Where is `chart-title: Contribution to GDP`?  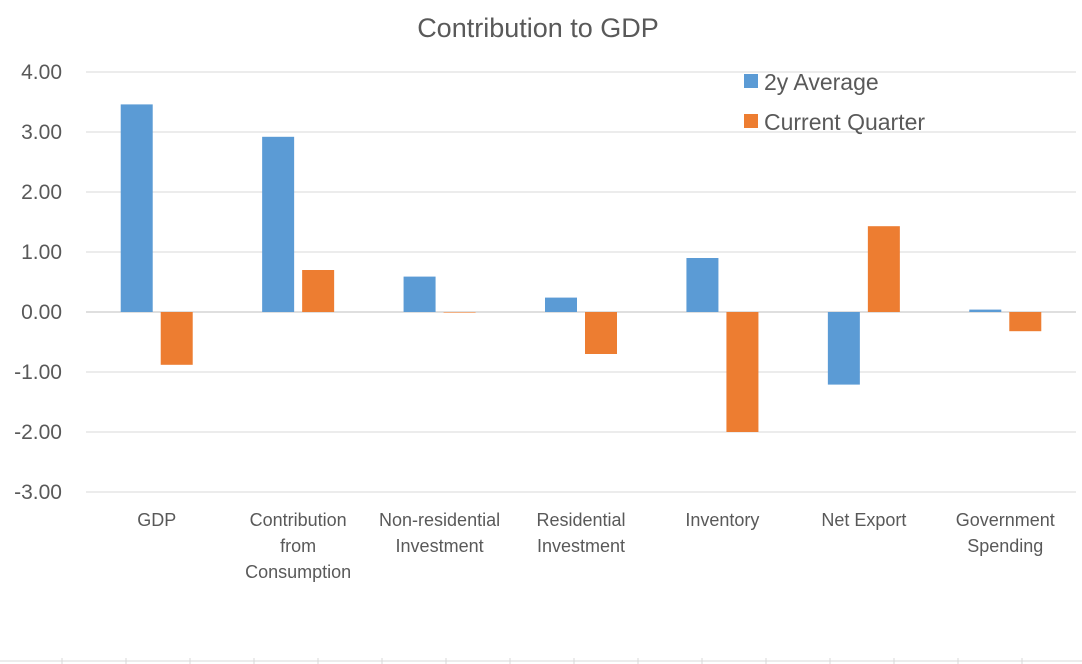 chart-title: Contribution to GDP is located at coordinates (538, 28).